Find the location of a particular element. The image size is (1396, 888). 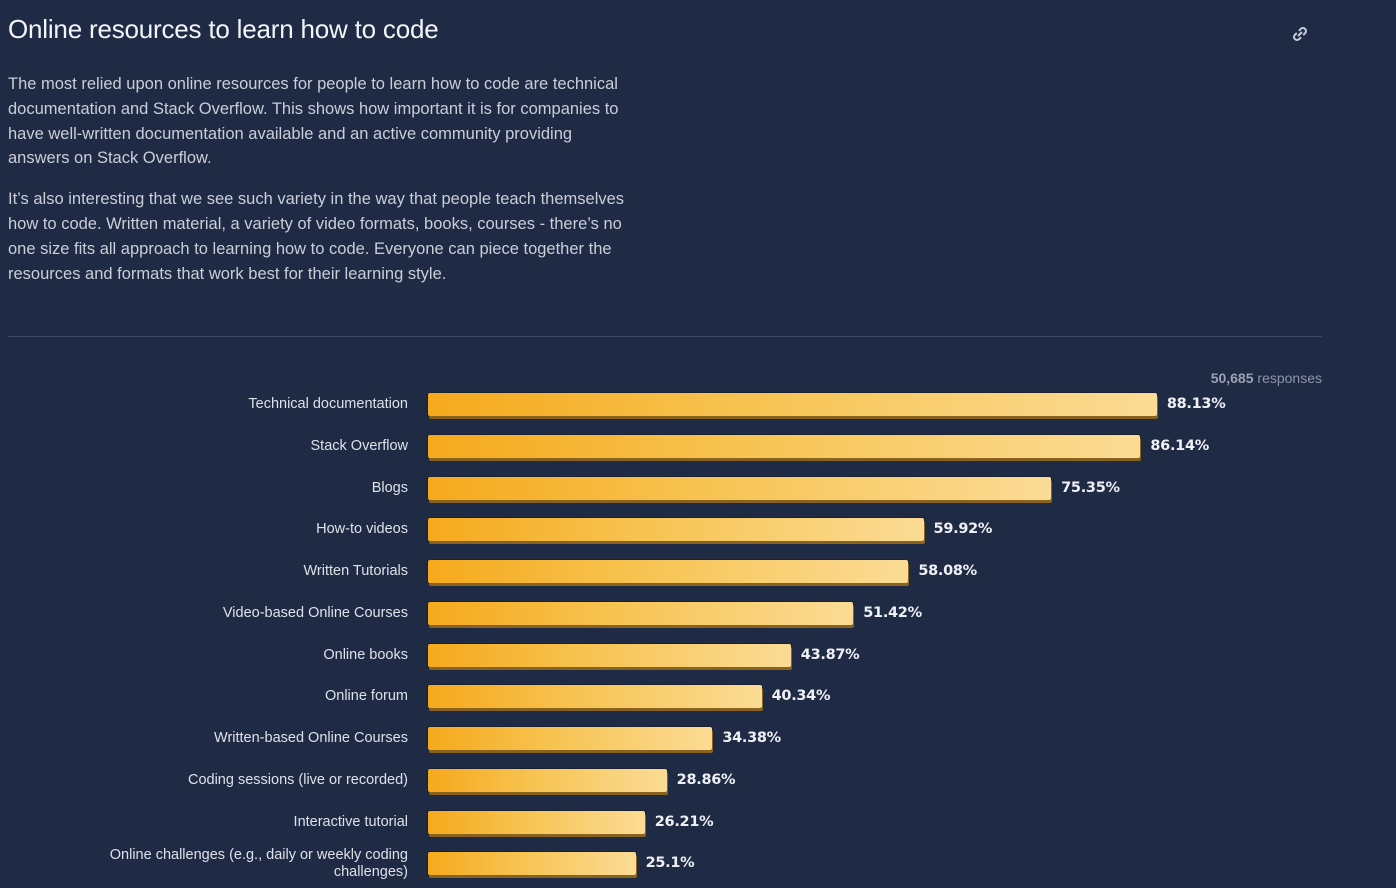

category-label: How-to videos is located at coordinates (362, 529).